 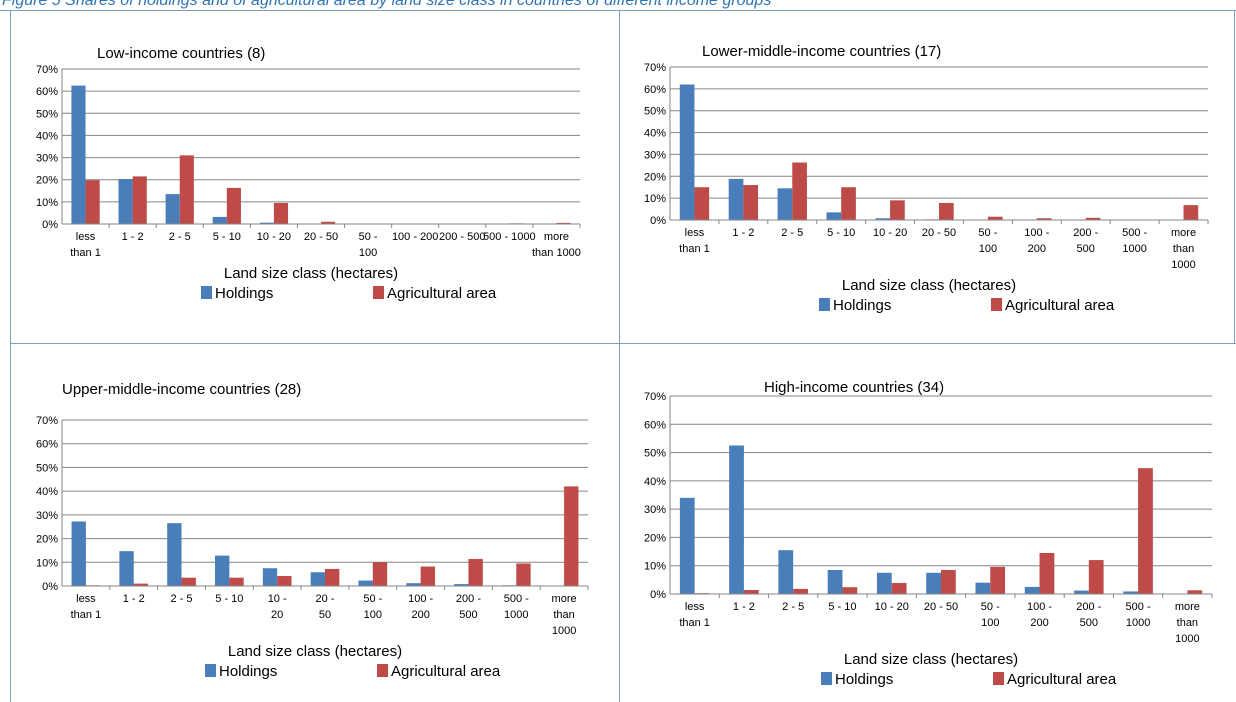 I want to click on y-tick-label: 70%, so click(x=655, y=397).